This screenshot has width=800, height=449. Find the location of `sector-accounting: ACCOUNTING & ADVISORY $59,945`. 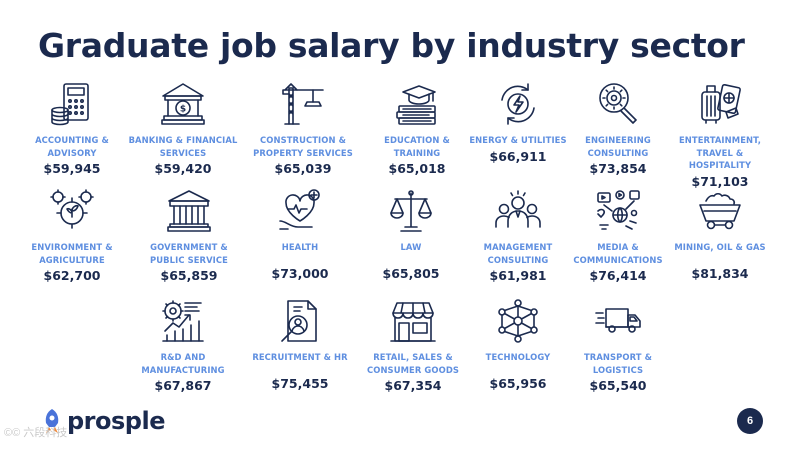

sector-accounting: ACCOUNTING & ADVISORY $59,945 is located at coordinates (72, 128).